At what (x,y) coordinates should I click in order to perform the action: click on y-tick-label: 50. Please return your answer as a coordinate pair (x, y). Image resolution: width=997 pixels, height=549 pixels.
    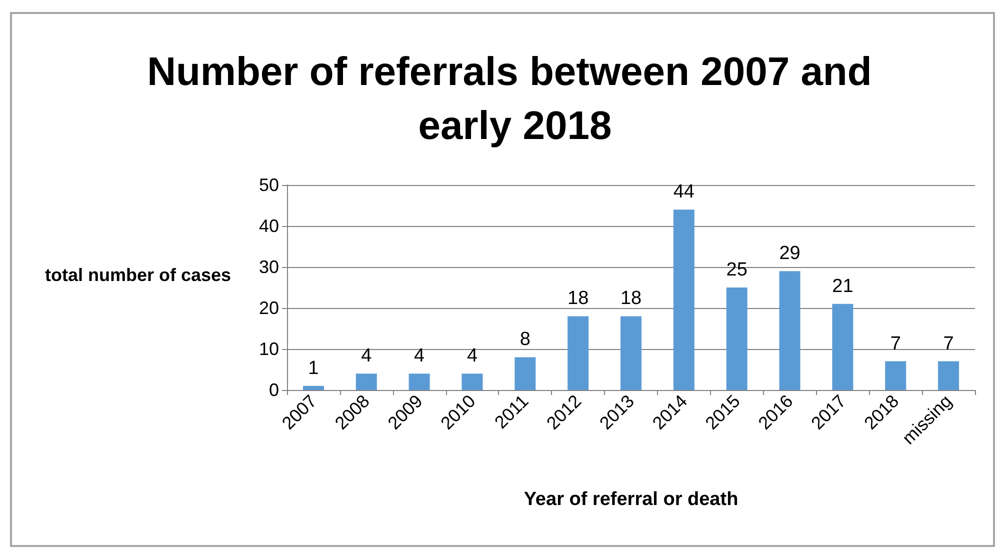
    Looking at the image, I should click on (268, 185).